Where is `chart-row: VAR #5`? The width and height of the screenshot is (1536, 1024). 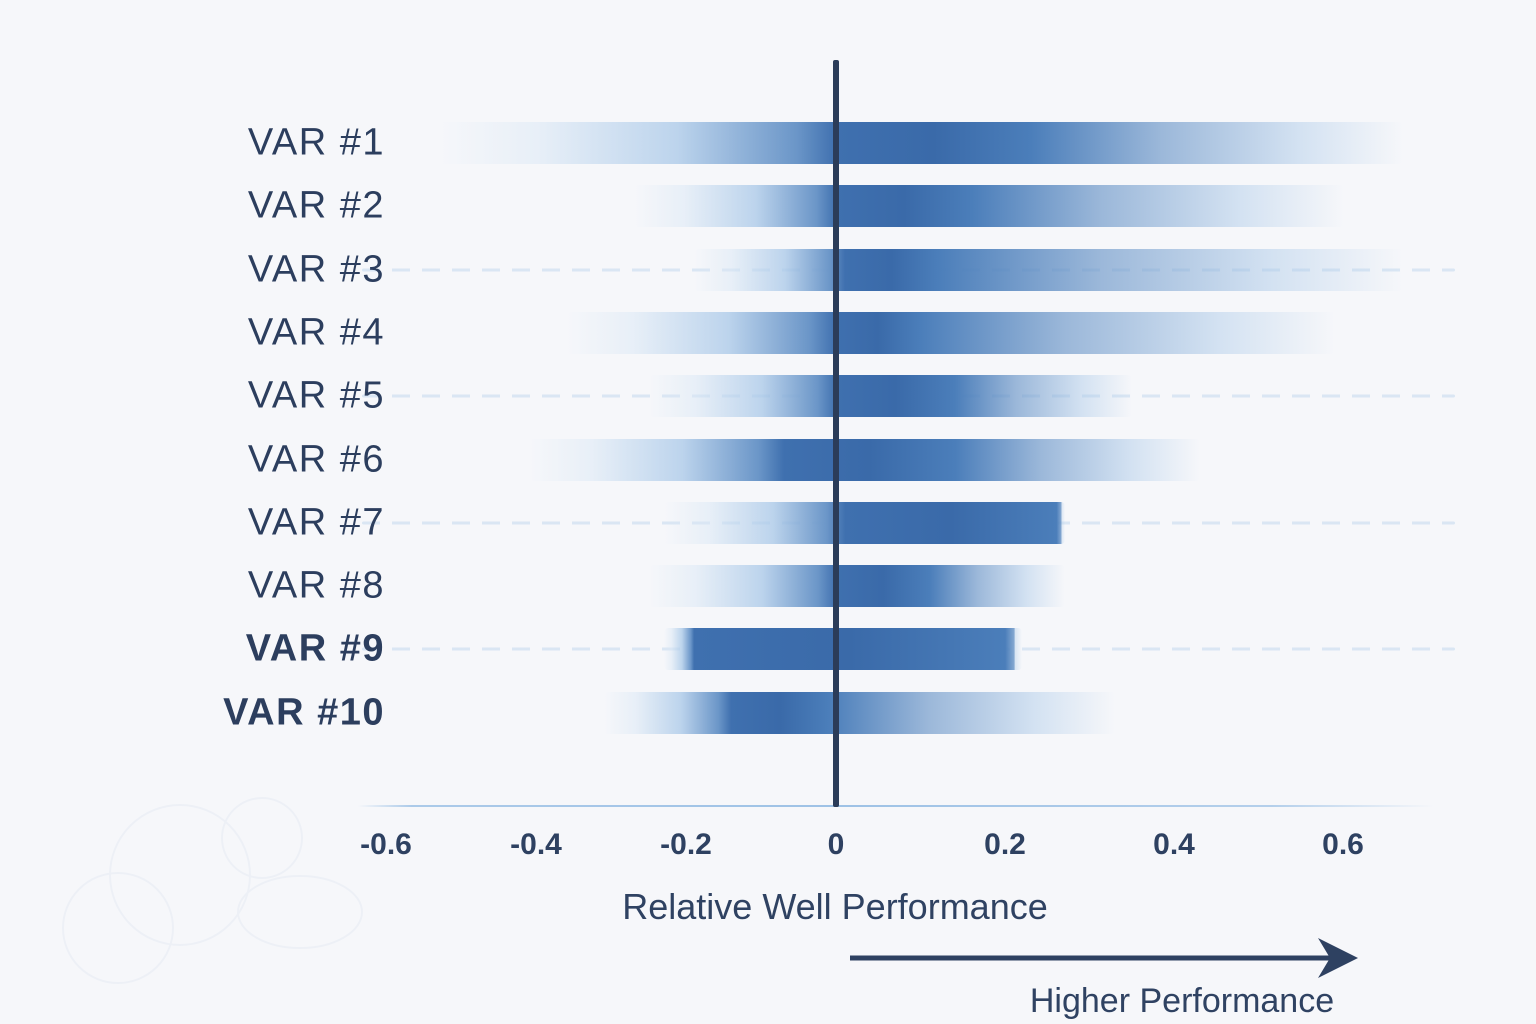 chart-row: VAR #5 is located at coordinates (768, 396).